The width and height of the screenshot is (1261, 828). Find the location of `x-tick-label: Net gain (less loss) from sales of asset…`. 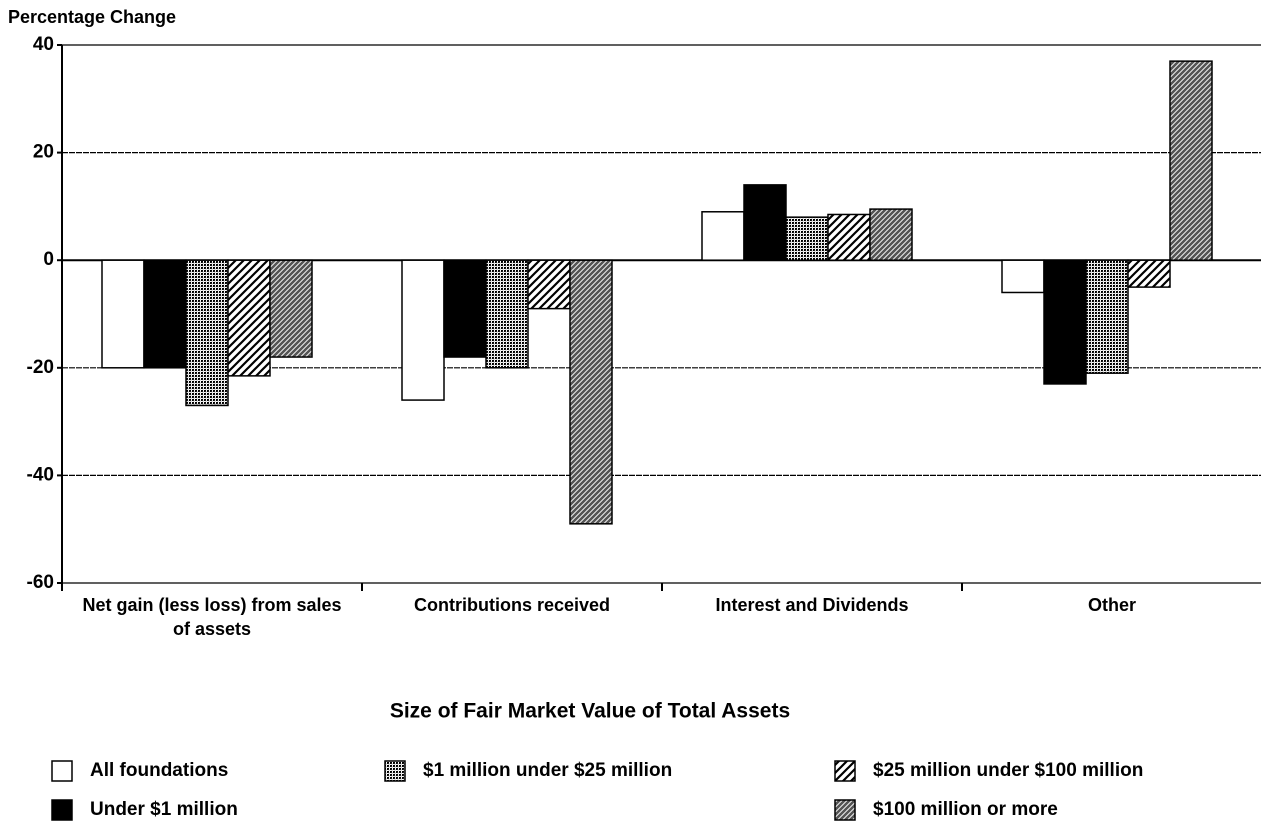

x-tick-label: Net gain (less loss) from sales of asset… is located at coordinates (212, 617).